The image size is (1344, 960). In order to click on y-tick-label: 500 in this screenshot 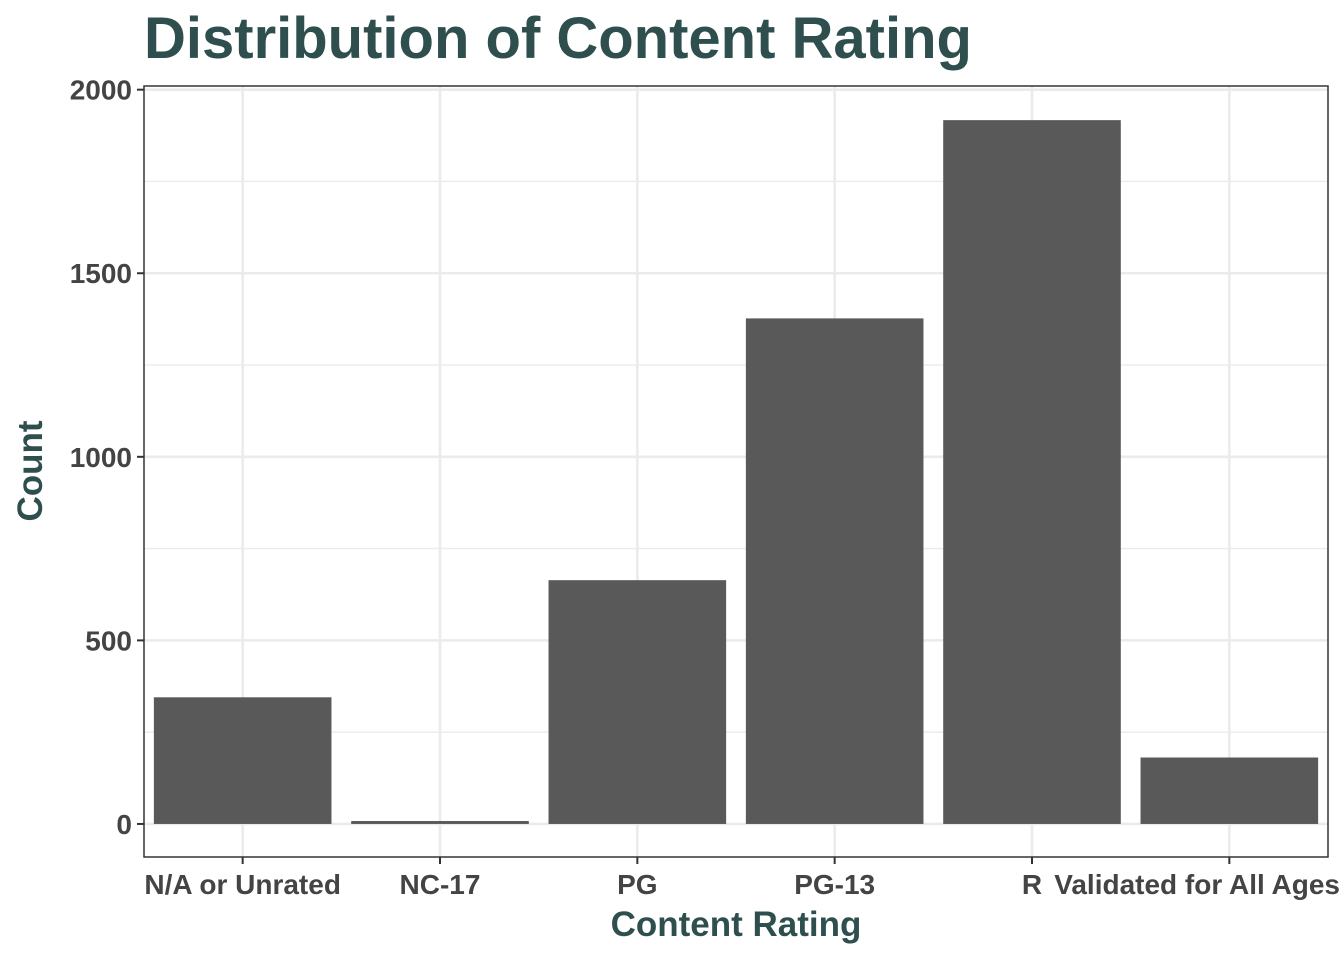, I will do `click(108, 640)`.